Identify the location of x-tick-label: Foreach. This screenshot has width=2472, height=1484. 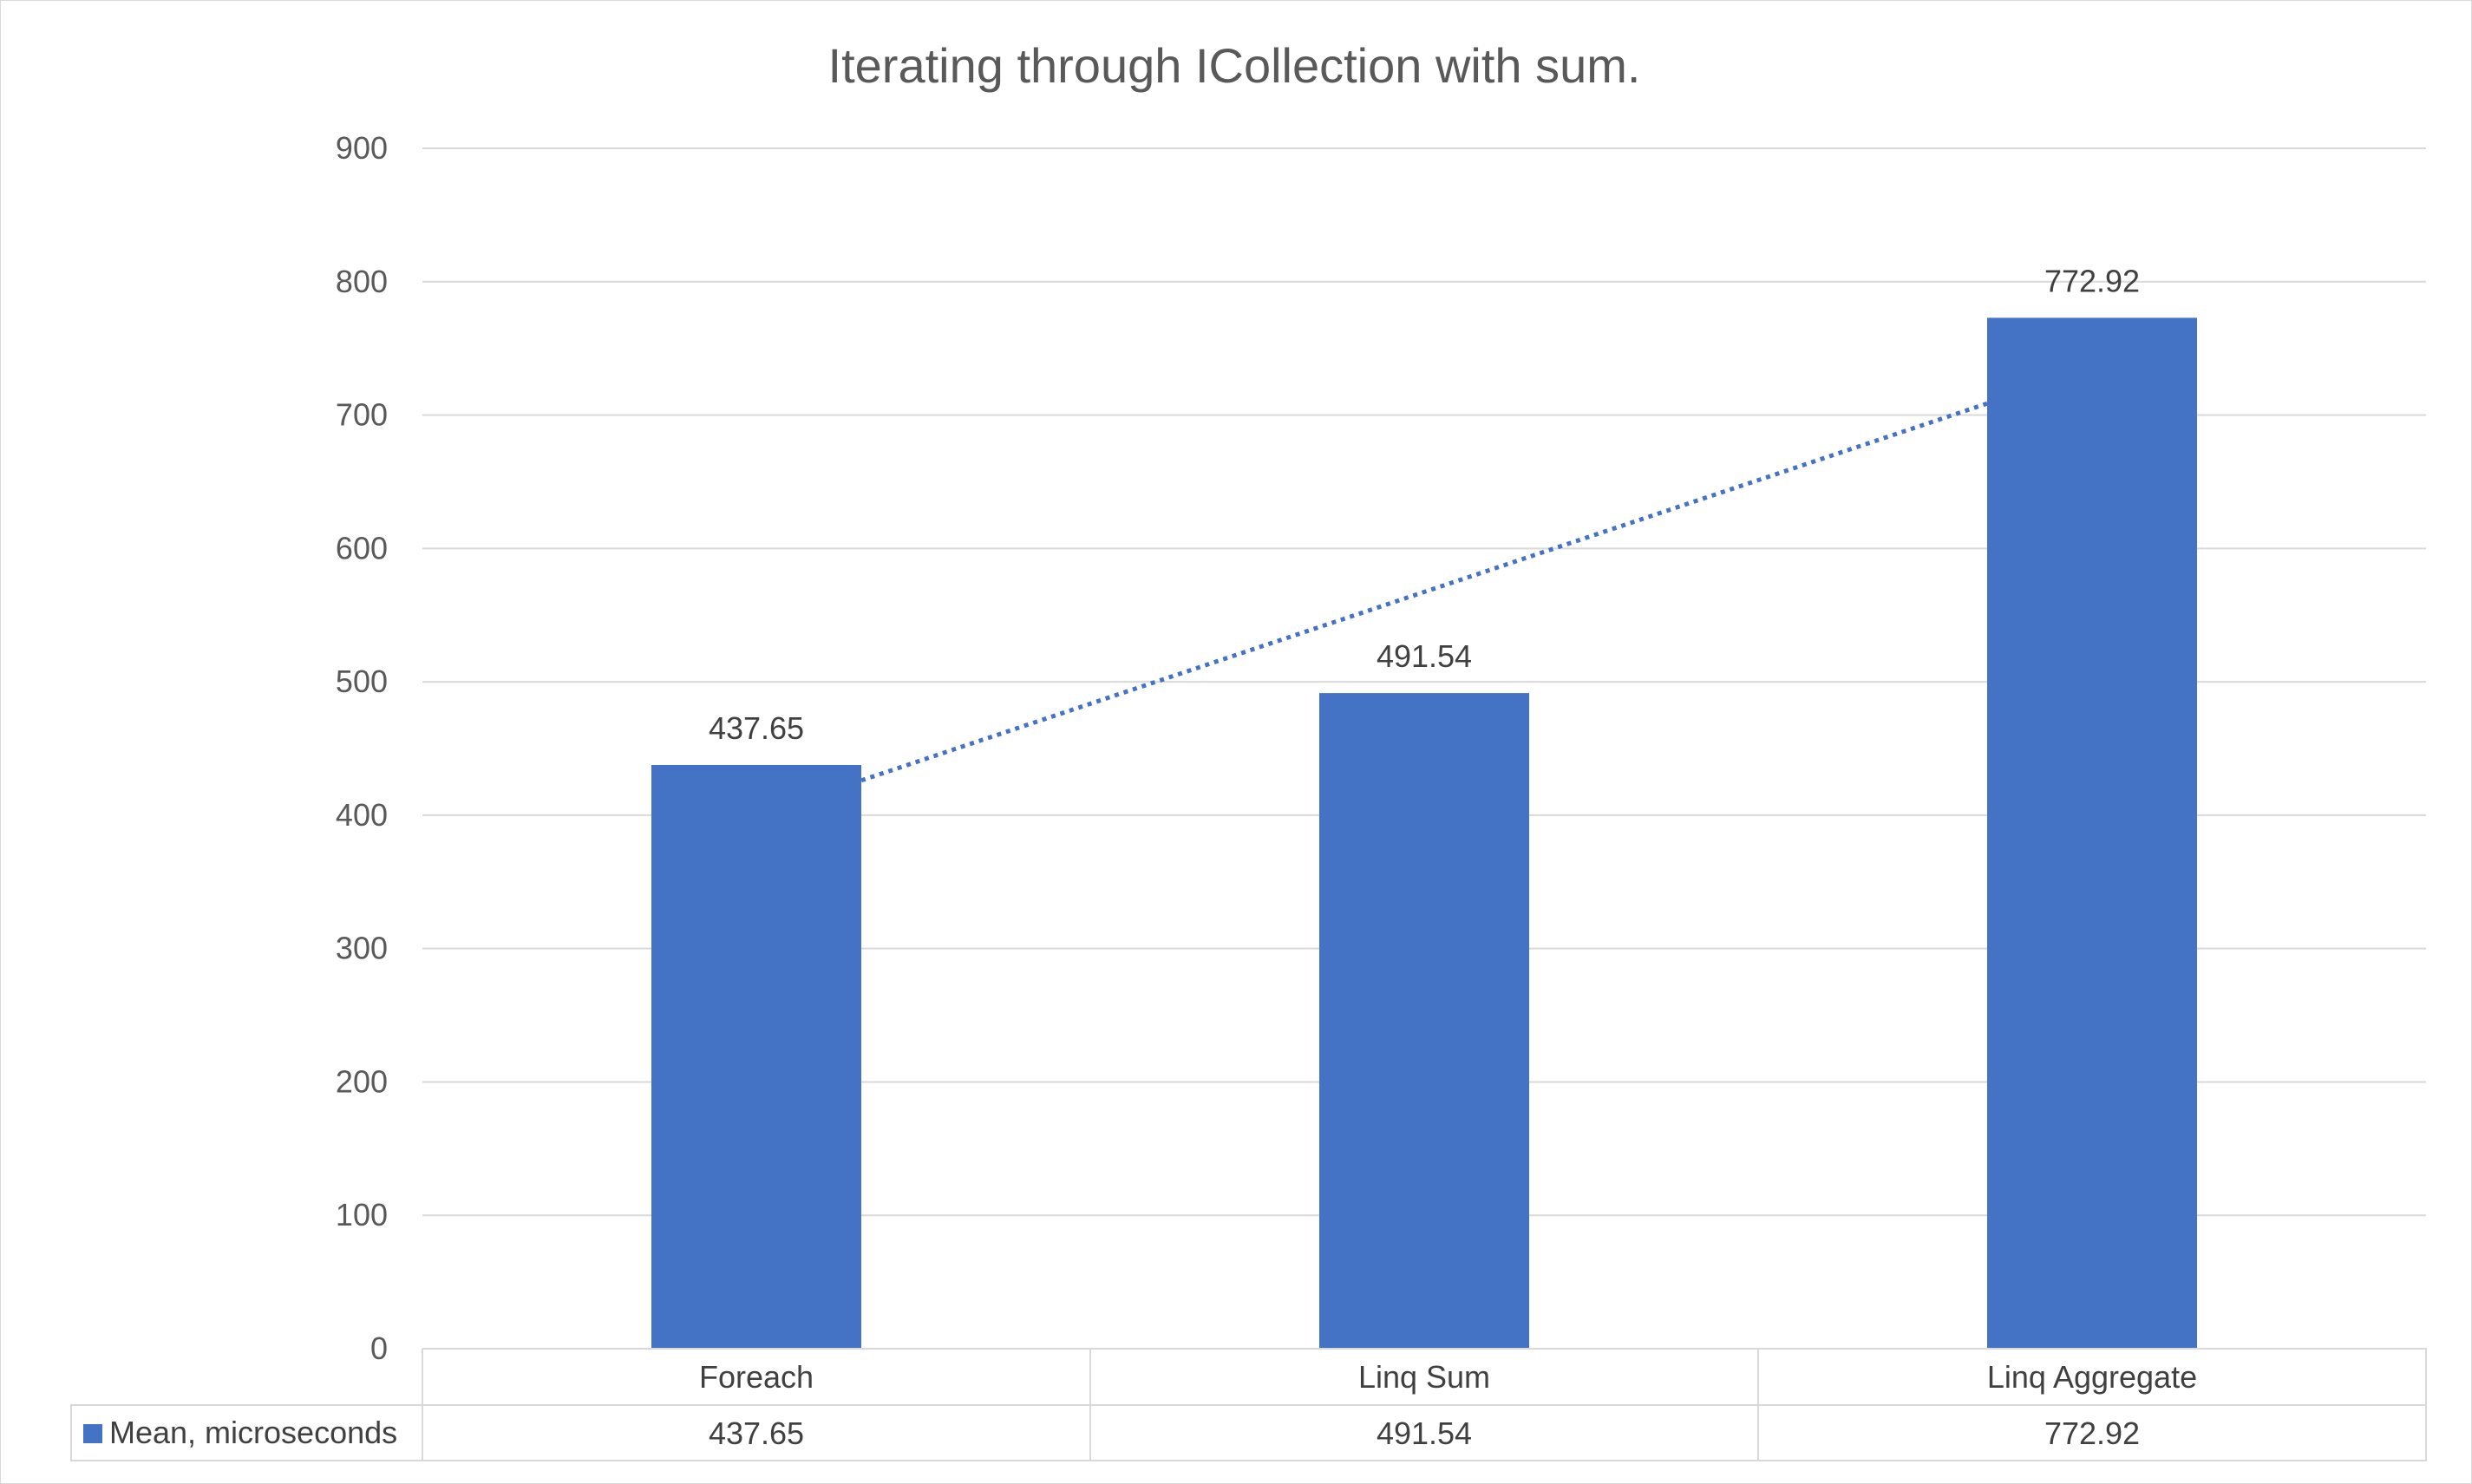
(756, 1377).